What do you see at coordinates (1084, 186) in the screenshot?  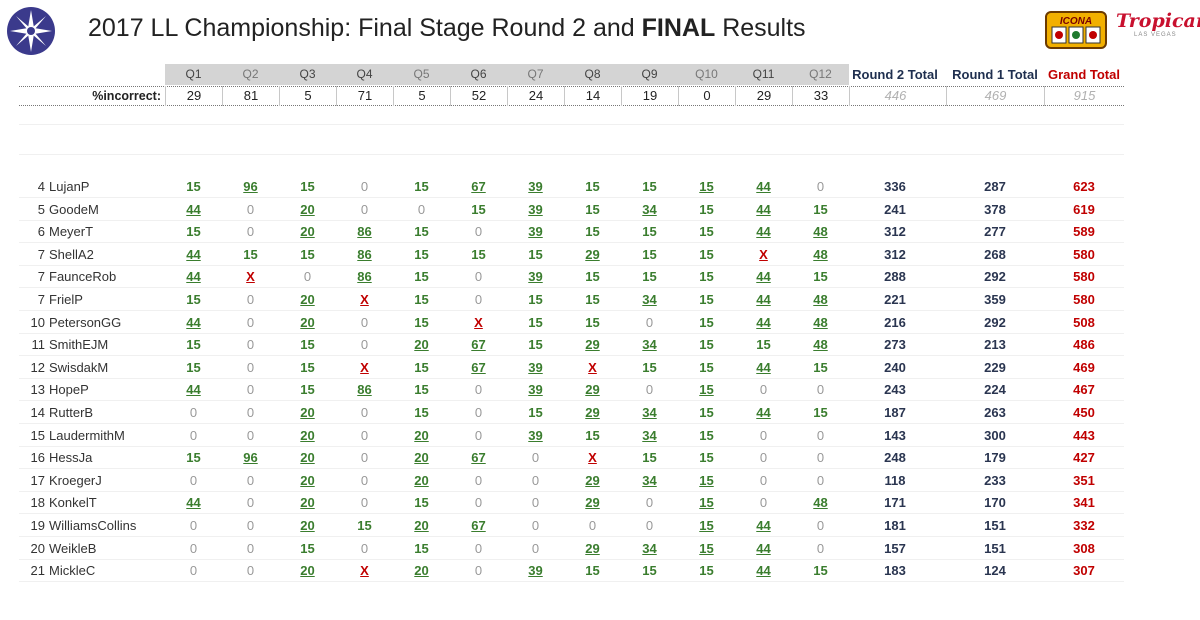 I see `grand-total-cell: 623` at bounding box center [1084, 186].